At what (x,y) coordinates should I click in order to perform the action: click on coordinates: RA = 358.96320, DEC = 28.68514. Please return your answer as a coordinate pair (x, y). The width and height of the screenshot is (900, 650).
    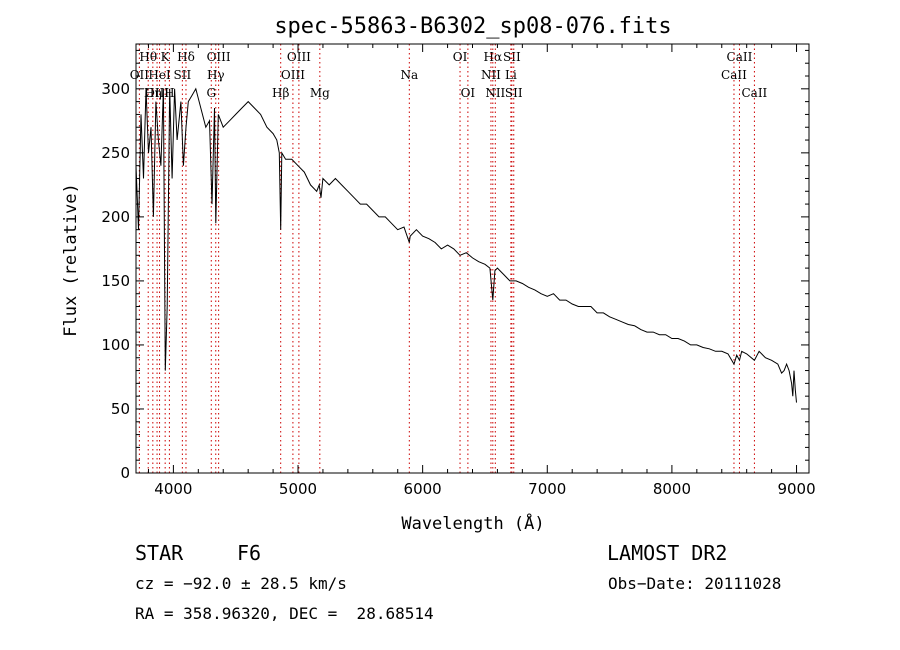
    Looking at the image, I should click on (284, 613).